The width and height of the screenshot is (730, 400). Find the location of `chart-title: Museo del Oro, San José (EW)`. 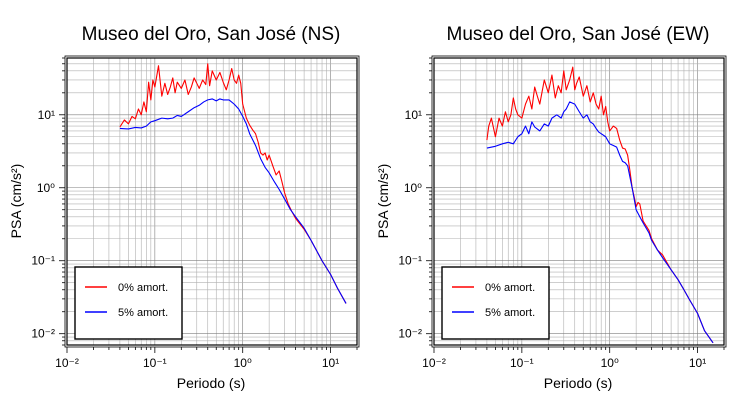

chart-title: Museo del Oro, San José (EW) is located at coordinates (578, 34).